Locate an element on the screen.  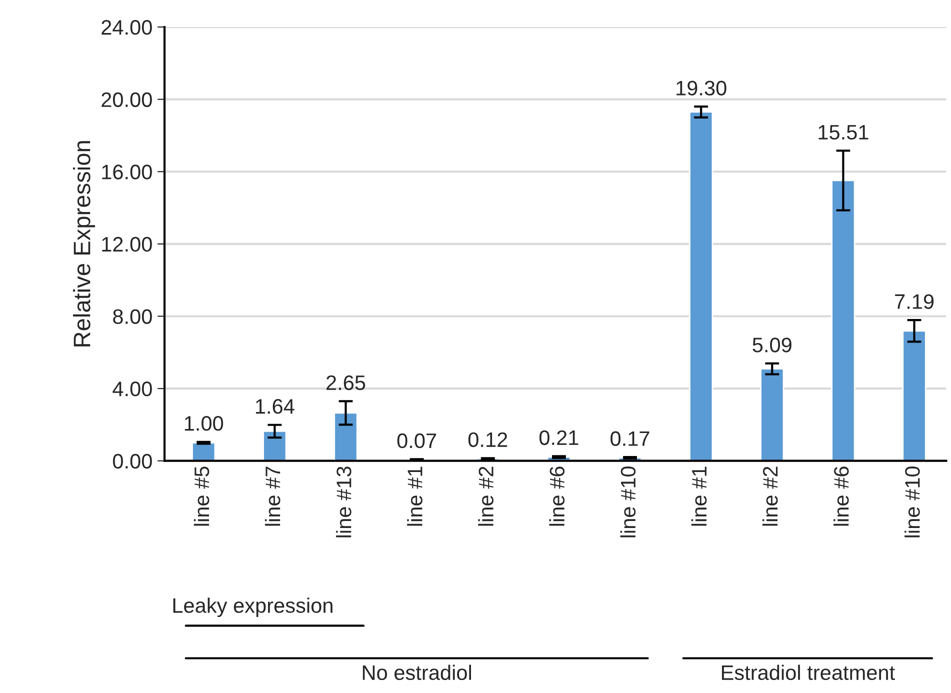
y-tick-label: 0.00 is located at coordinates (132, 461).